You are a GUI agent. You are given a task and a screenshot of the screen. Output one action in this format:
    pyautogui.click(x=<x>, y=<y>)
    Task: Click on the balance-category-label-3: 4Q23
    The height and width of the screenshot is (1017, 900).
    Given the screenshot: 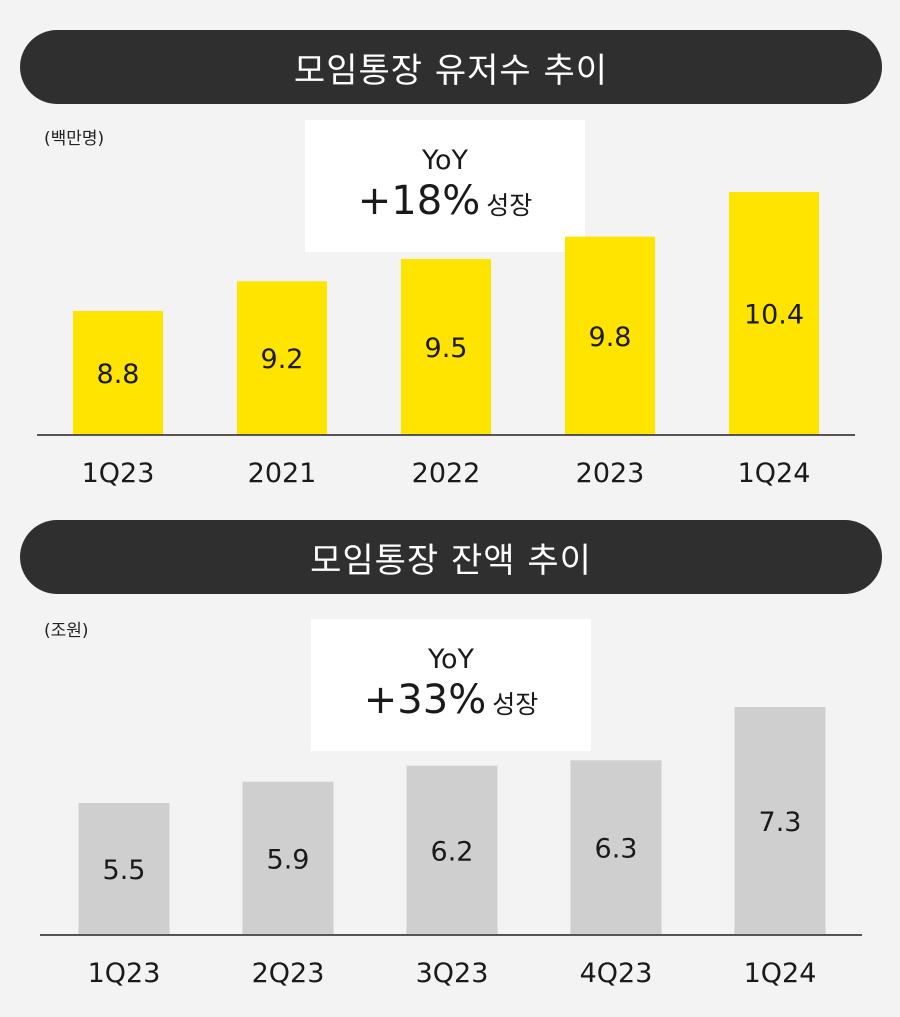 What is the action you would take?
    pyautogui.click(x=616, y=973)
    